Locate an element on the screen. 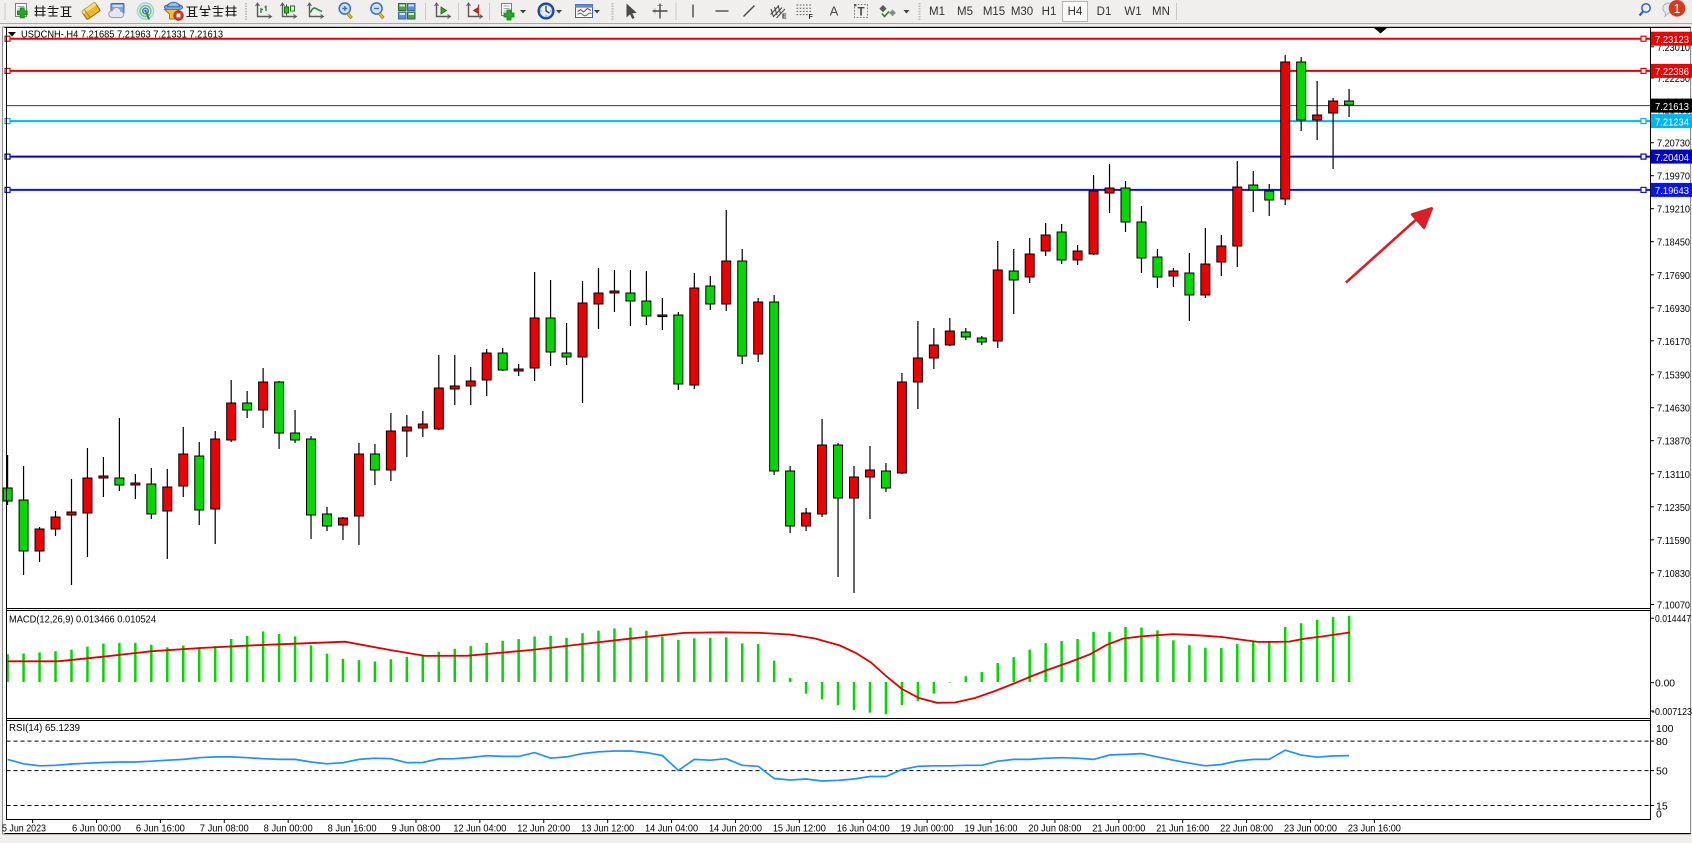  svg-text: 7.20404 is located at coordinates (1672, 158).